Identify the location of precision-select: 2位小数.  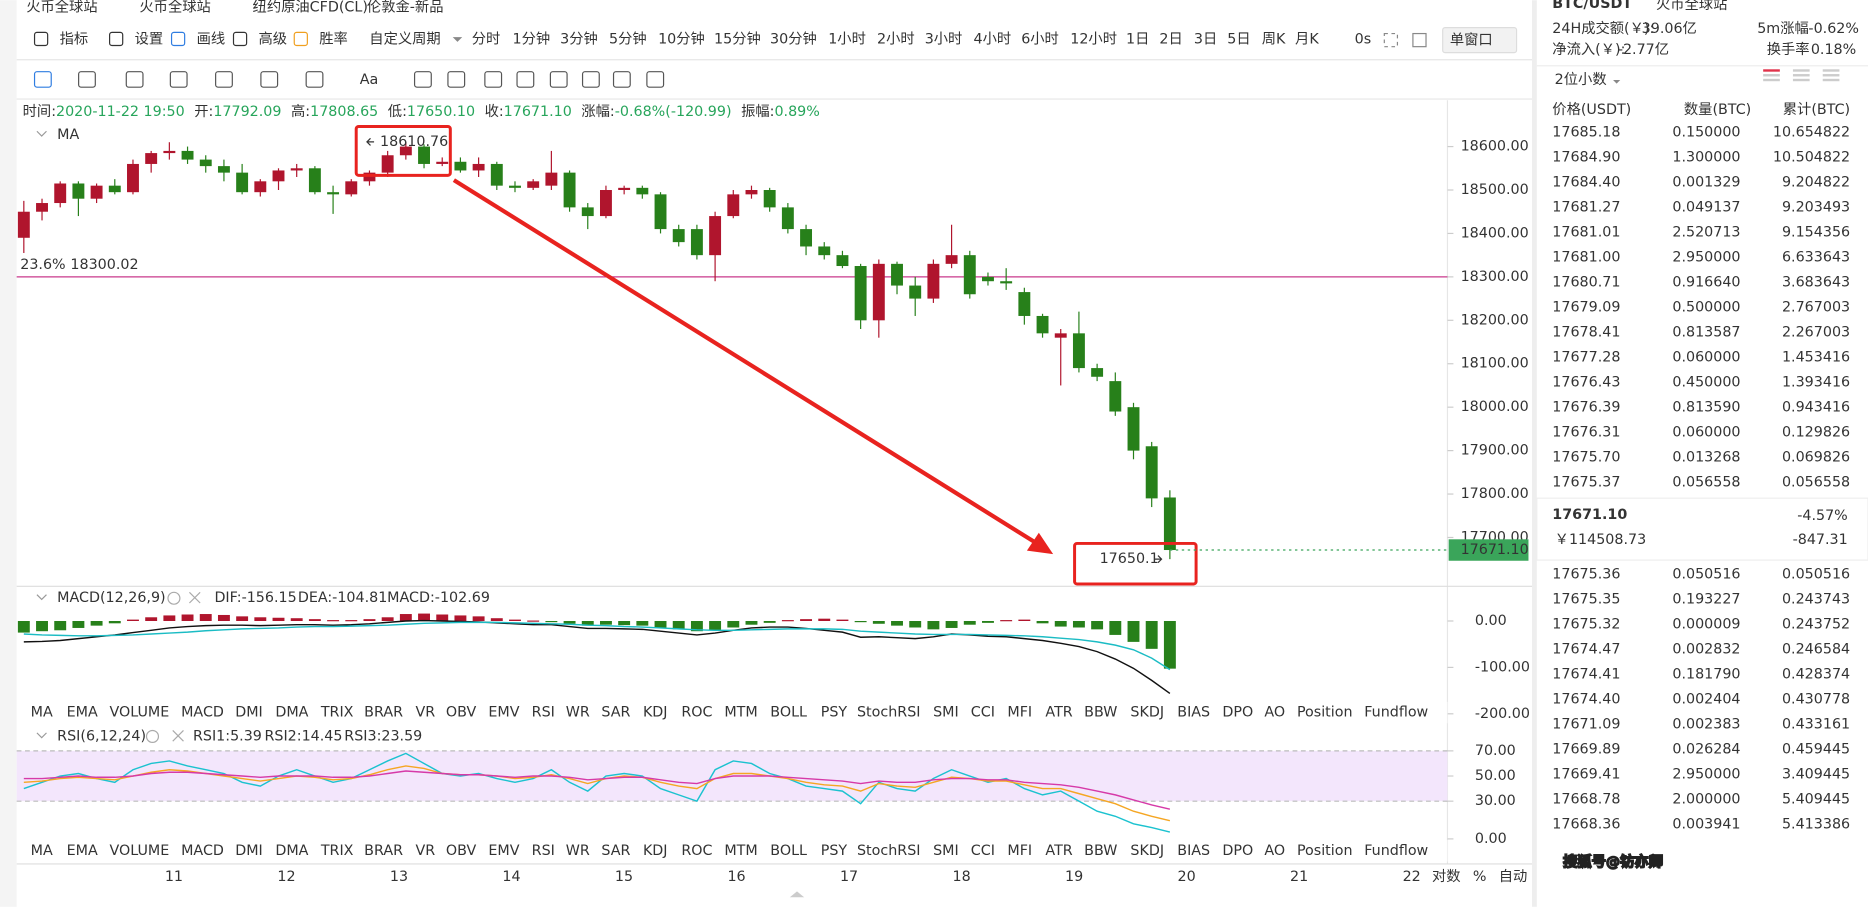
(1581, 79).